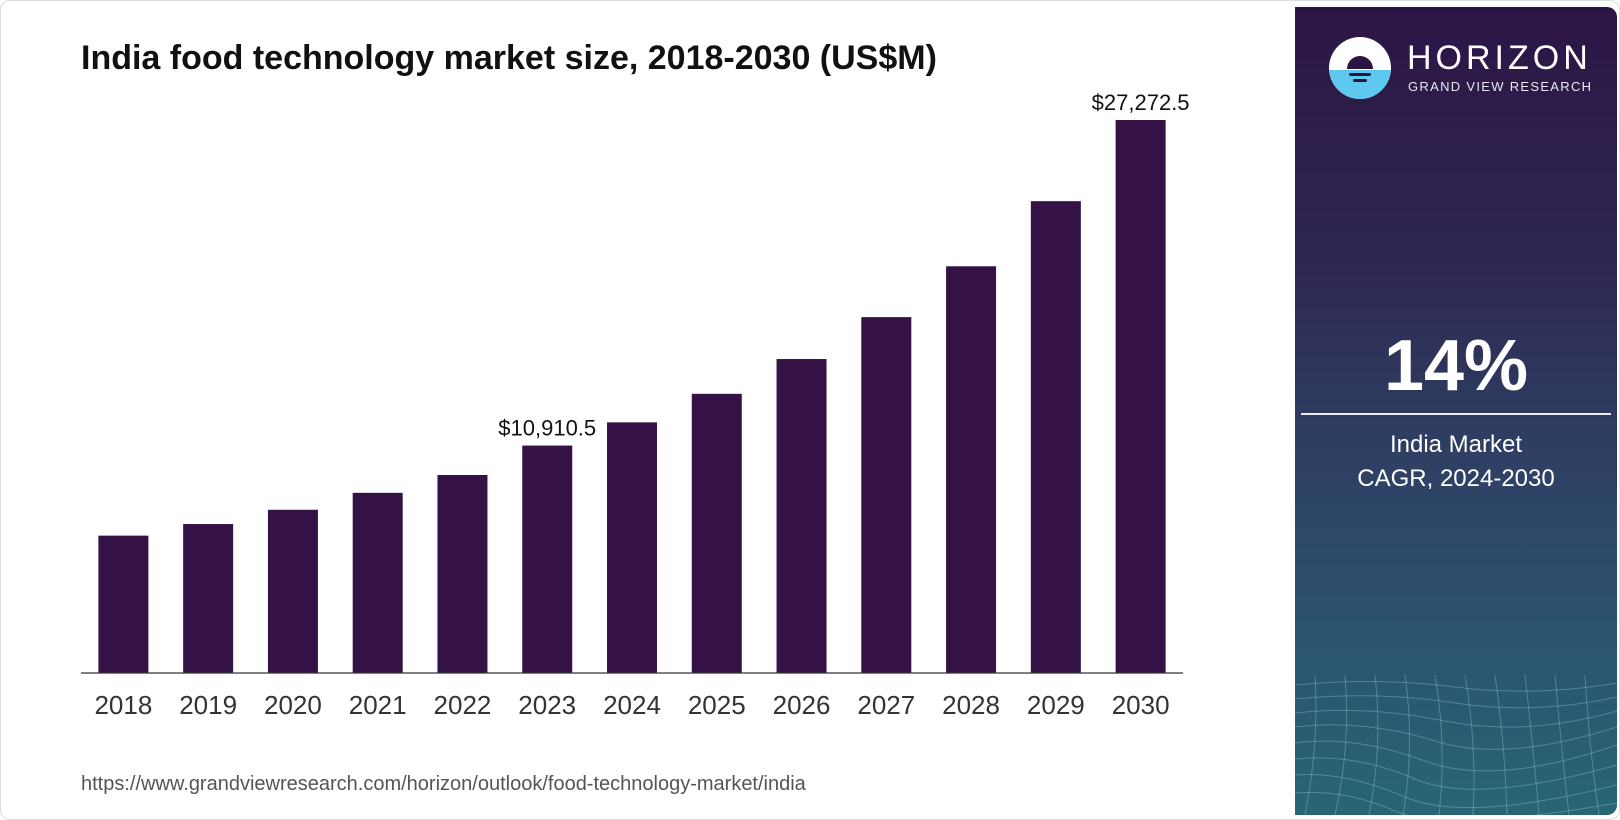 Image resolution: width=1620 pixels, height=820 pixels. I want to click on bar-2020, so click(292, 591).